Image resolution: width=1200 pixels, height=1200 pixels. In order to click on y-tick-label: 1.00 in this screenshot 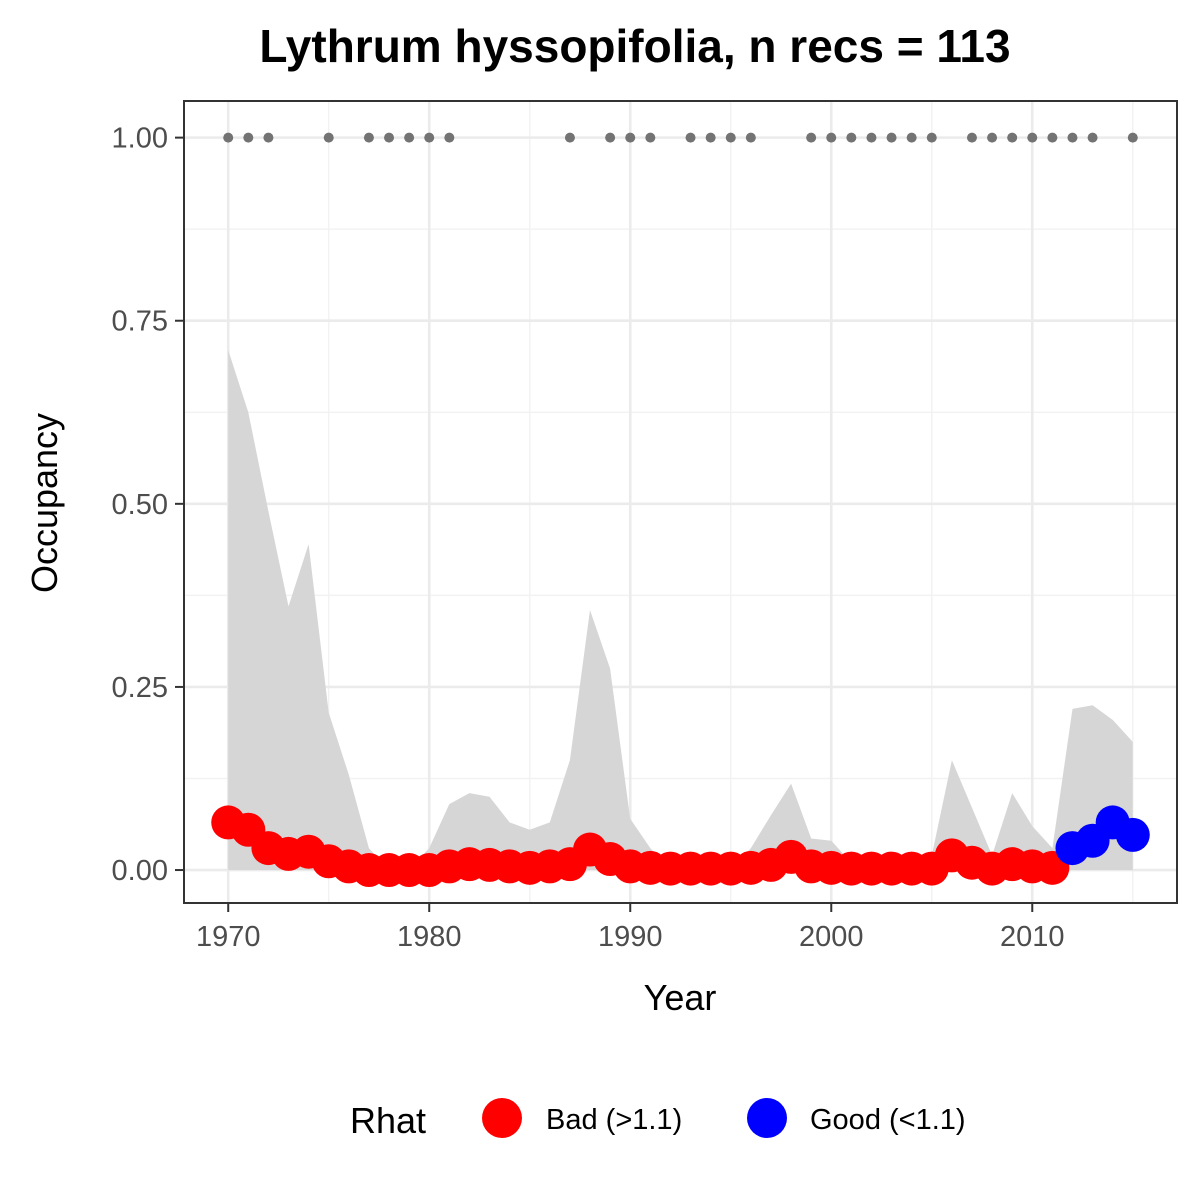, I will do `click(140, 139)`.